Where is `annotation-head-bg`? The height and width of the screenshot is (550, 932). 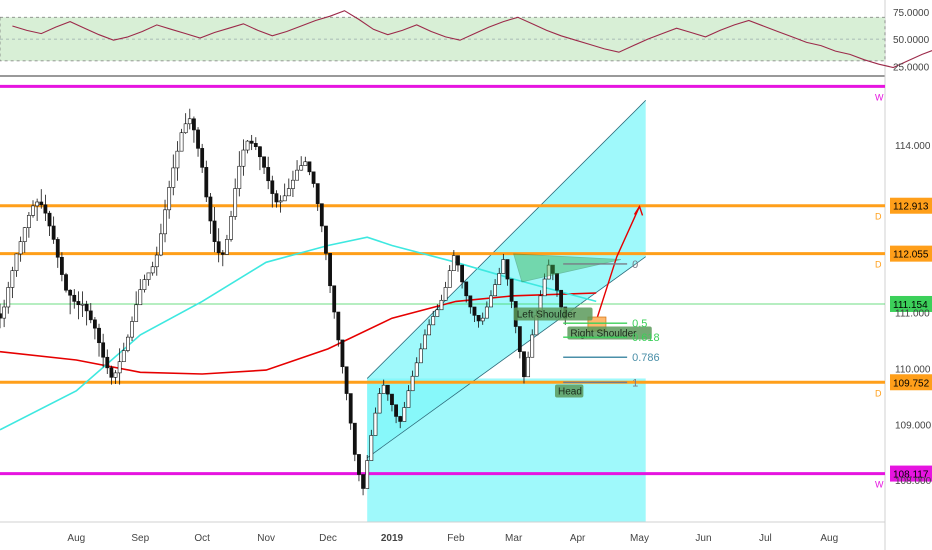 annotation-head-bg is located at coordinates (569, 391).